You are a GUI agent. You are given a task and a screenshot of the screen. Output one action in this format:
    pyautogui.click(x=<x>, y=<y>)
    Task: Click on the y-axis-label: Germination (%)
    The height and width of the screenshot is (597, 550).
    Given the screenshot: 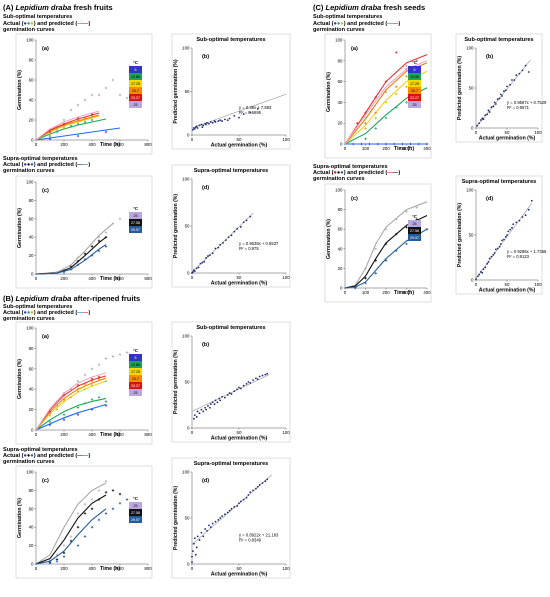 What is the action you would take?
    pyautogui.click(x=329, y=92)
    